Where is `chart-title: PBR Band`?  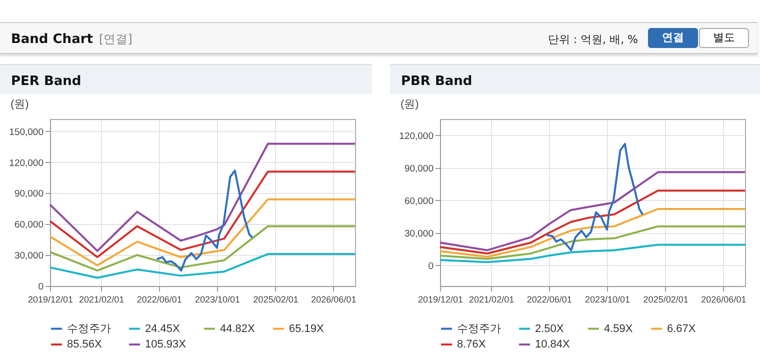
chart-title: PBR Band is located at coordinates (575, 79).